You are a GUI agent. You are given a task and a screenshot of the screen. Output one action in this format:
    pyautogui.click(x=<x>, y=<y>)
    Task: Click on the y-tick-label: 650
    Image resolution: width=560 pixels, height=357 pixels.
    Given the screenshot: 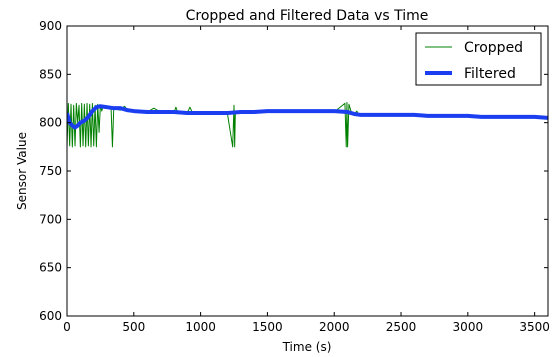 What is the action you would take?
    pyautogui.click(x=50, y=268)
    